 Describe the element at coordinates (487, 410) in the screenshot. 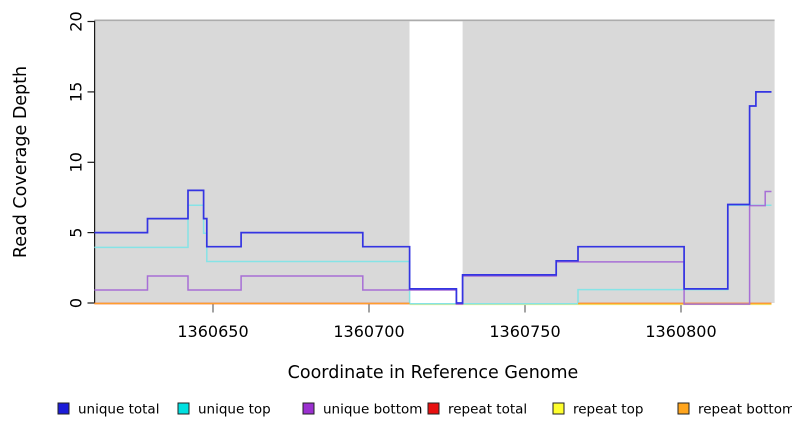

I see `legend-label-repeat-total: repeat total` at that location.